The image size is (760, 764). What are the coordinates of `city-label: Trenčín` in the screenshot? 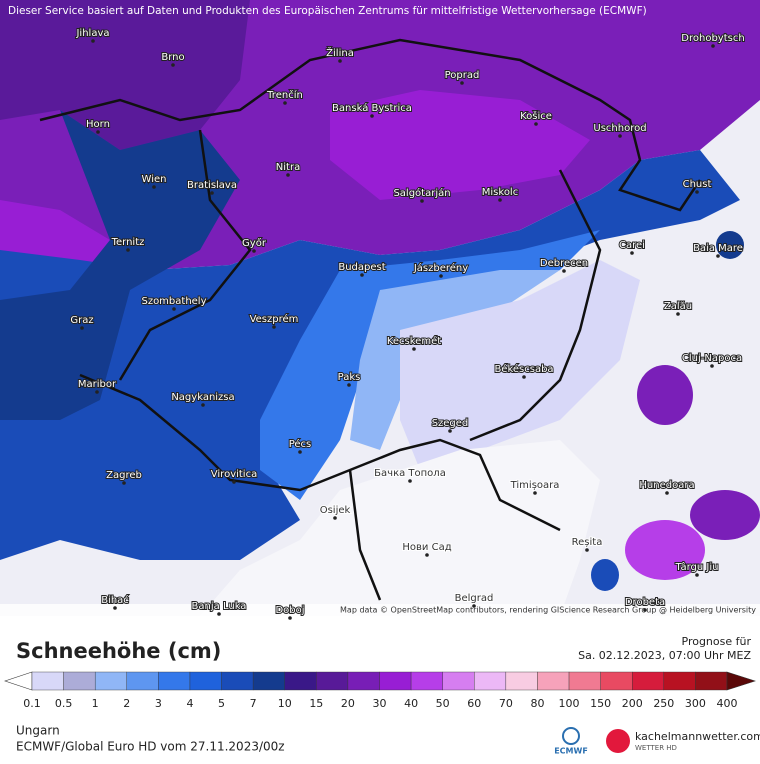 It's located at (284, 95).